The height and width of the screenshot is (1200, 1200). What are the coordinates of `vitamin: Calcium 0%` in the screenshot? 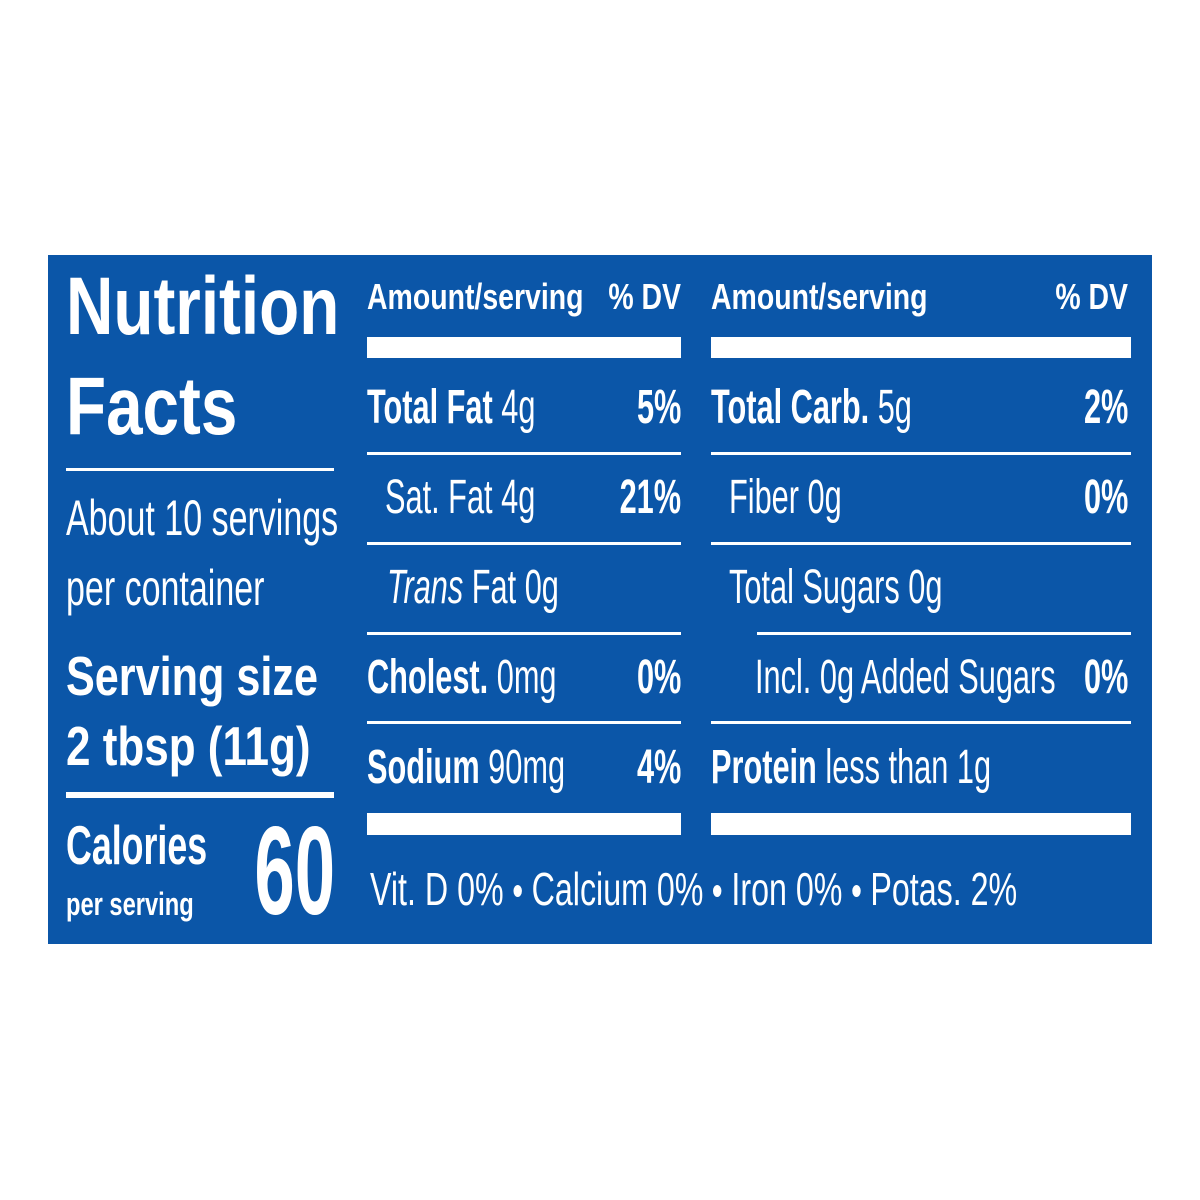 It's located at (617, 889).